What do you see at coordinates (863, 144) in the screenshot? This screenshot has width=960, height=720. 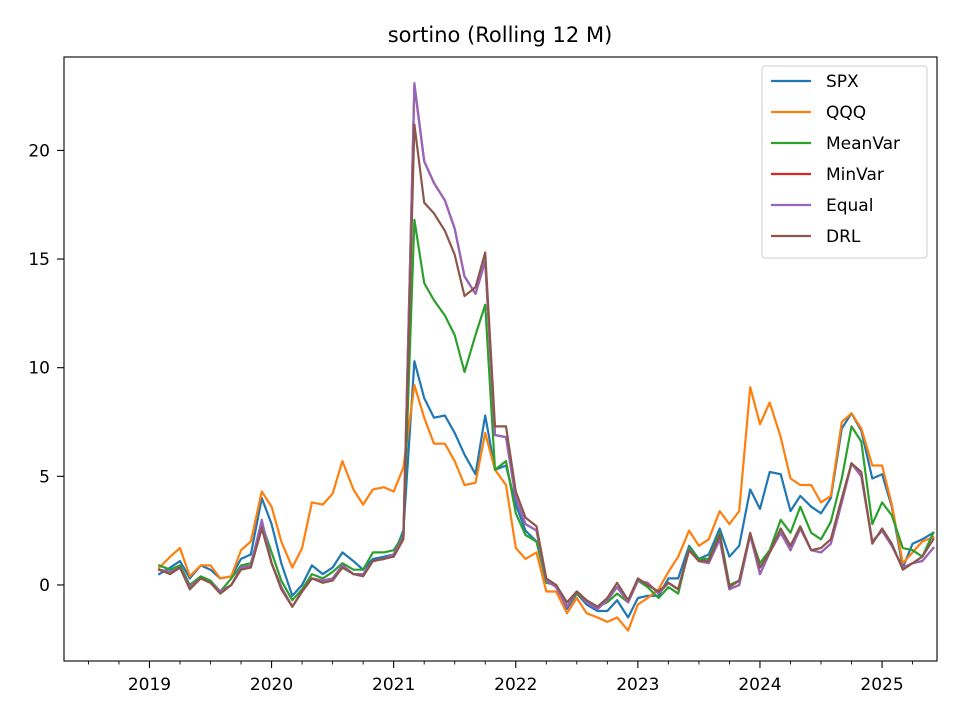 I see `legend-label-meanvar: MeanVar` at bounding box center [863, 144].